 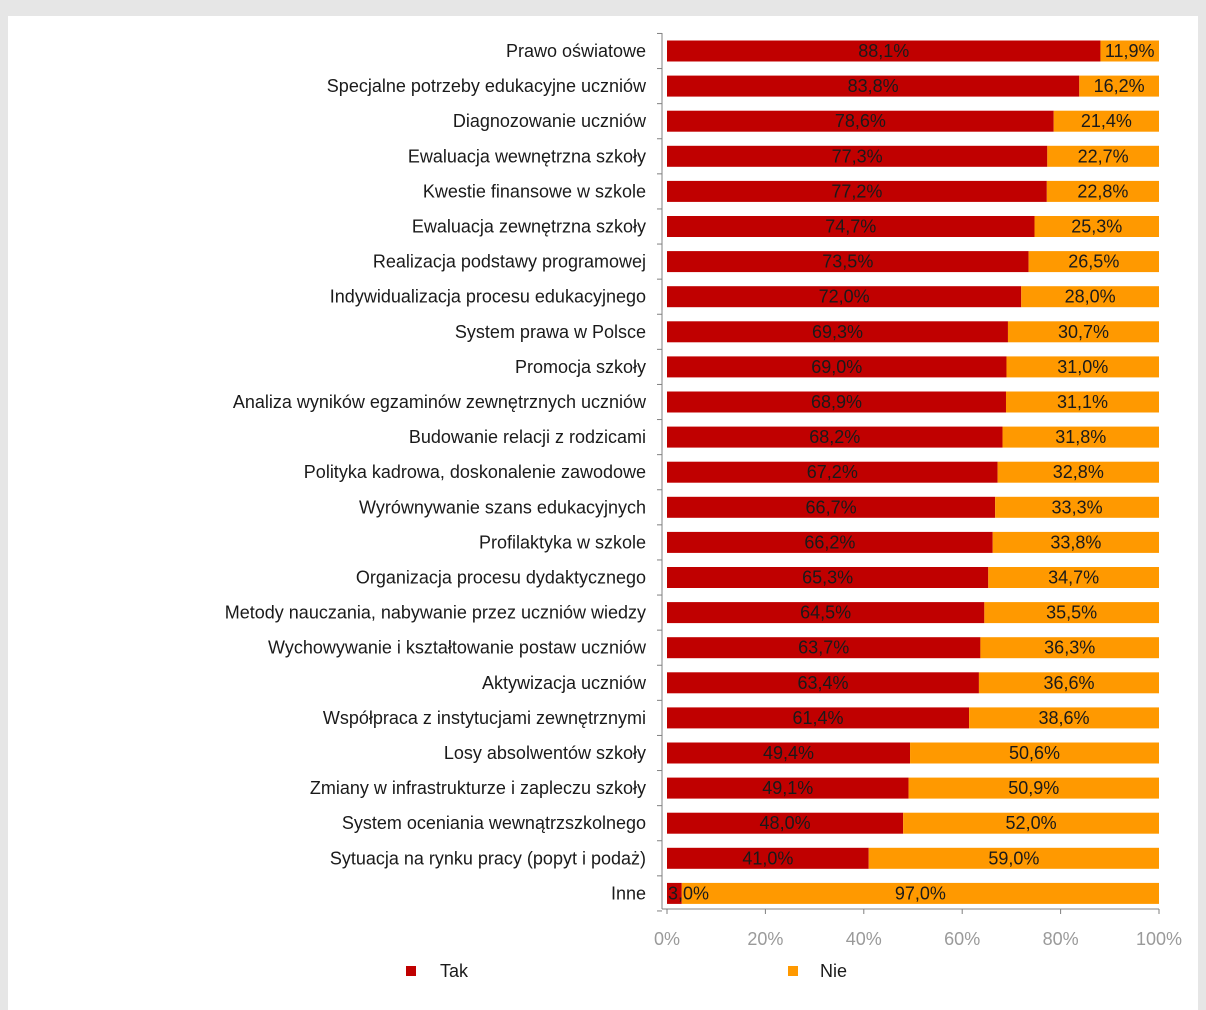 What do you see at coordinates (1064, 718) in the screenshot?
I see `data-label-nie: 38,6%` at bounding box center [1064, 718].